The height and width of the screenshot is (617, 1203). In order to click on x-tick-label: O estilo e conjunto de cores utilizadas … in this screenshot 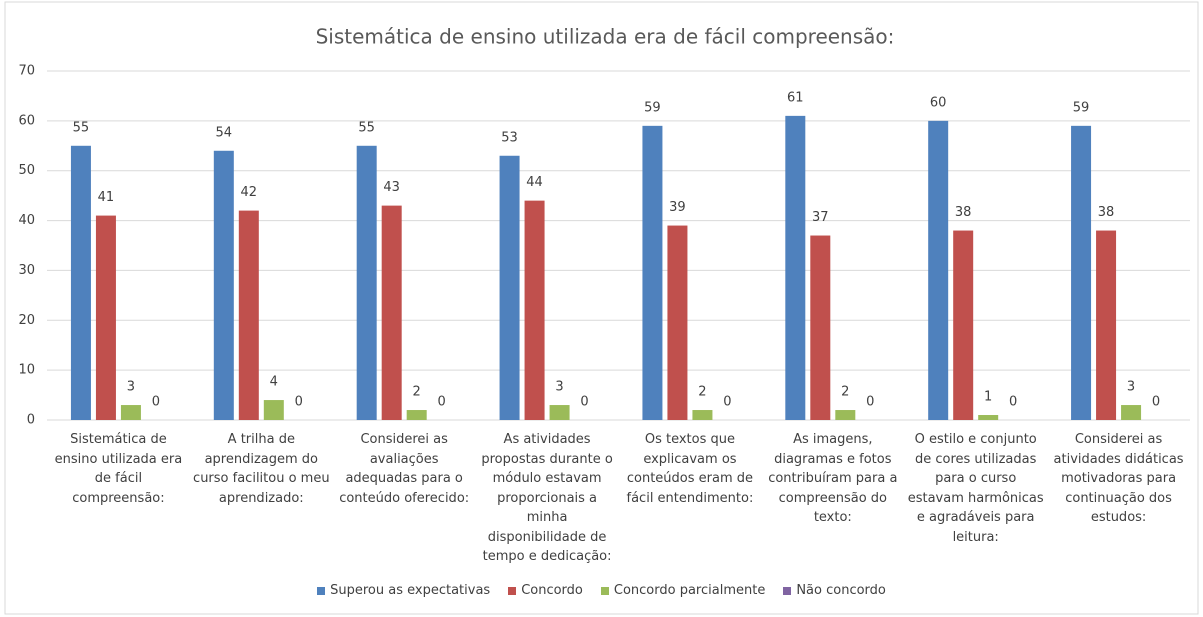, I will do `click(975, 488)`.